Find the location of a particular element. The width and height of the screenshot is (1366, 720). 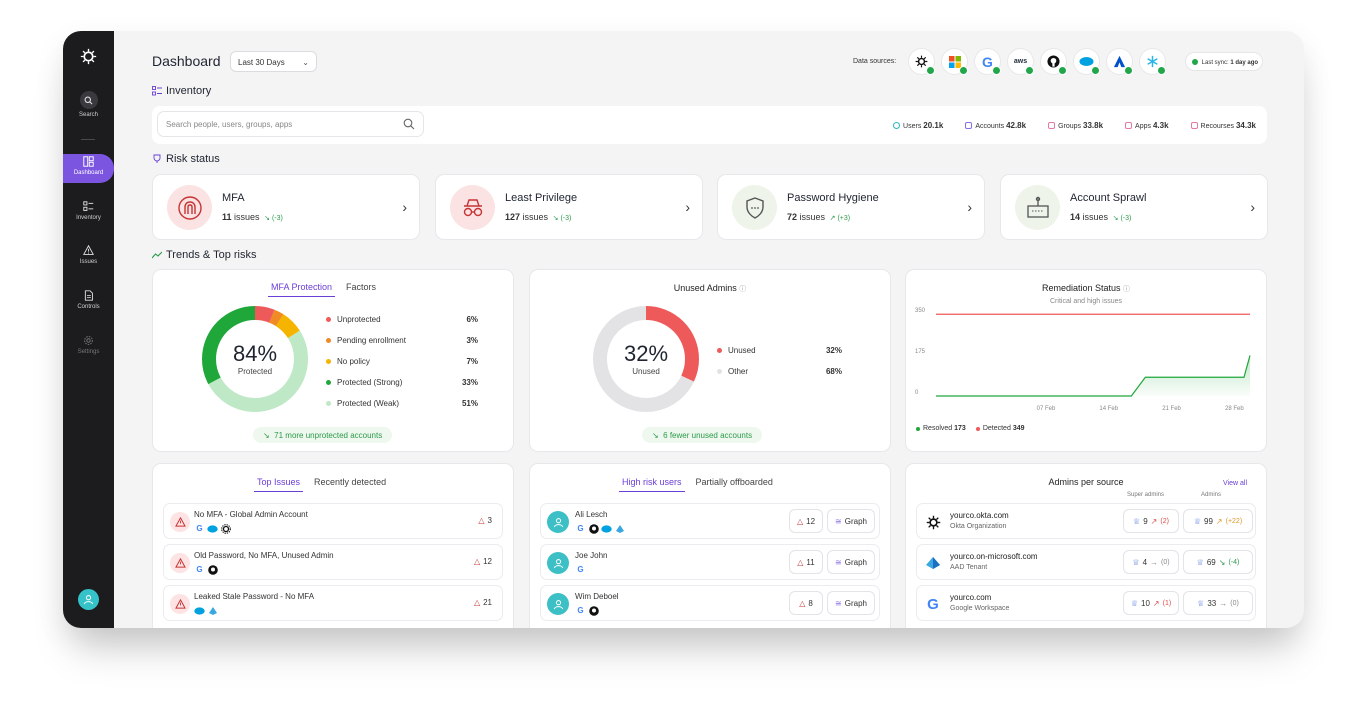

stat-accounts: Accounts 42.8k is located at coordinates (995, 125).